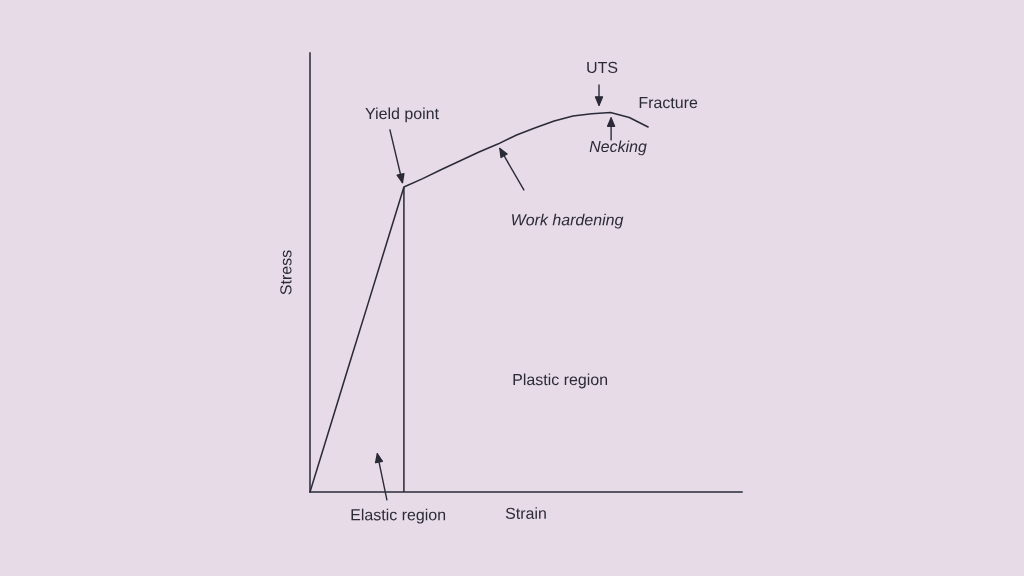 Image resolution: width=1024 pixels, height=576 pixels. I want to click on x-axis-title: Strain, so click(525, 513).